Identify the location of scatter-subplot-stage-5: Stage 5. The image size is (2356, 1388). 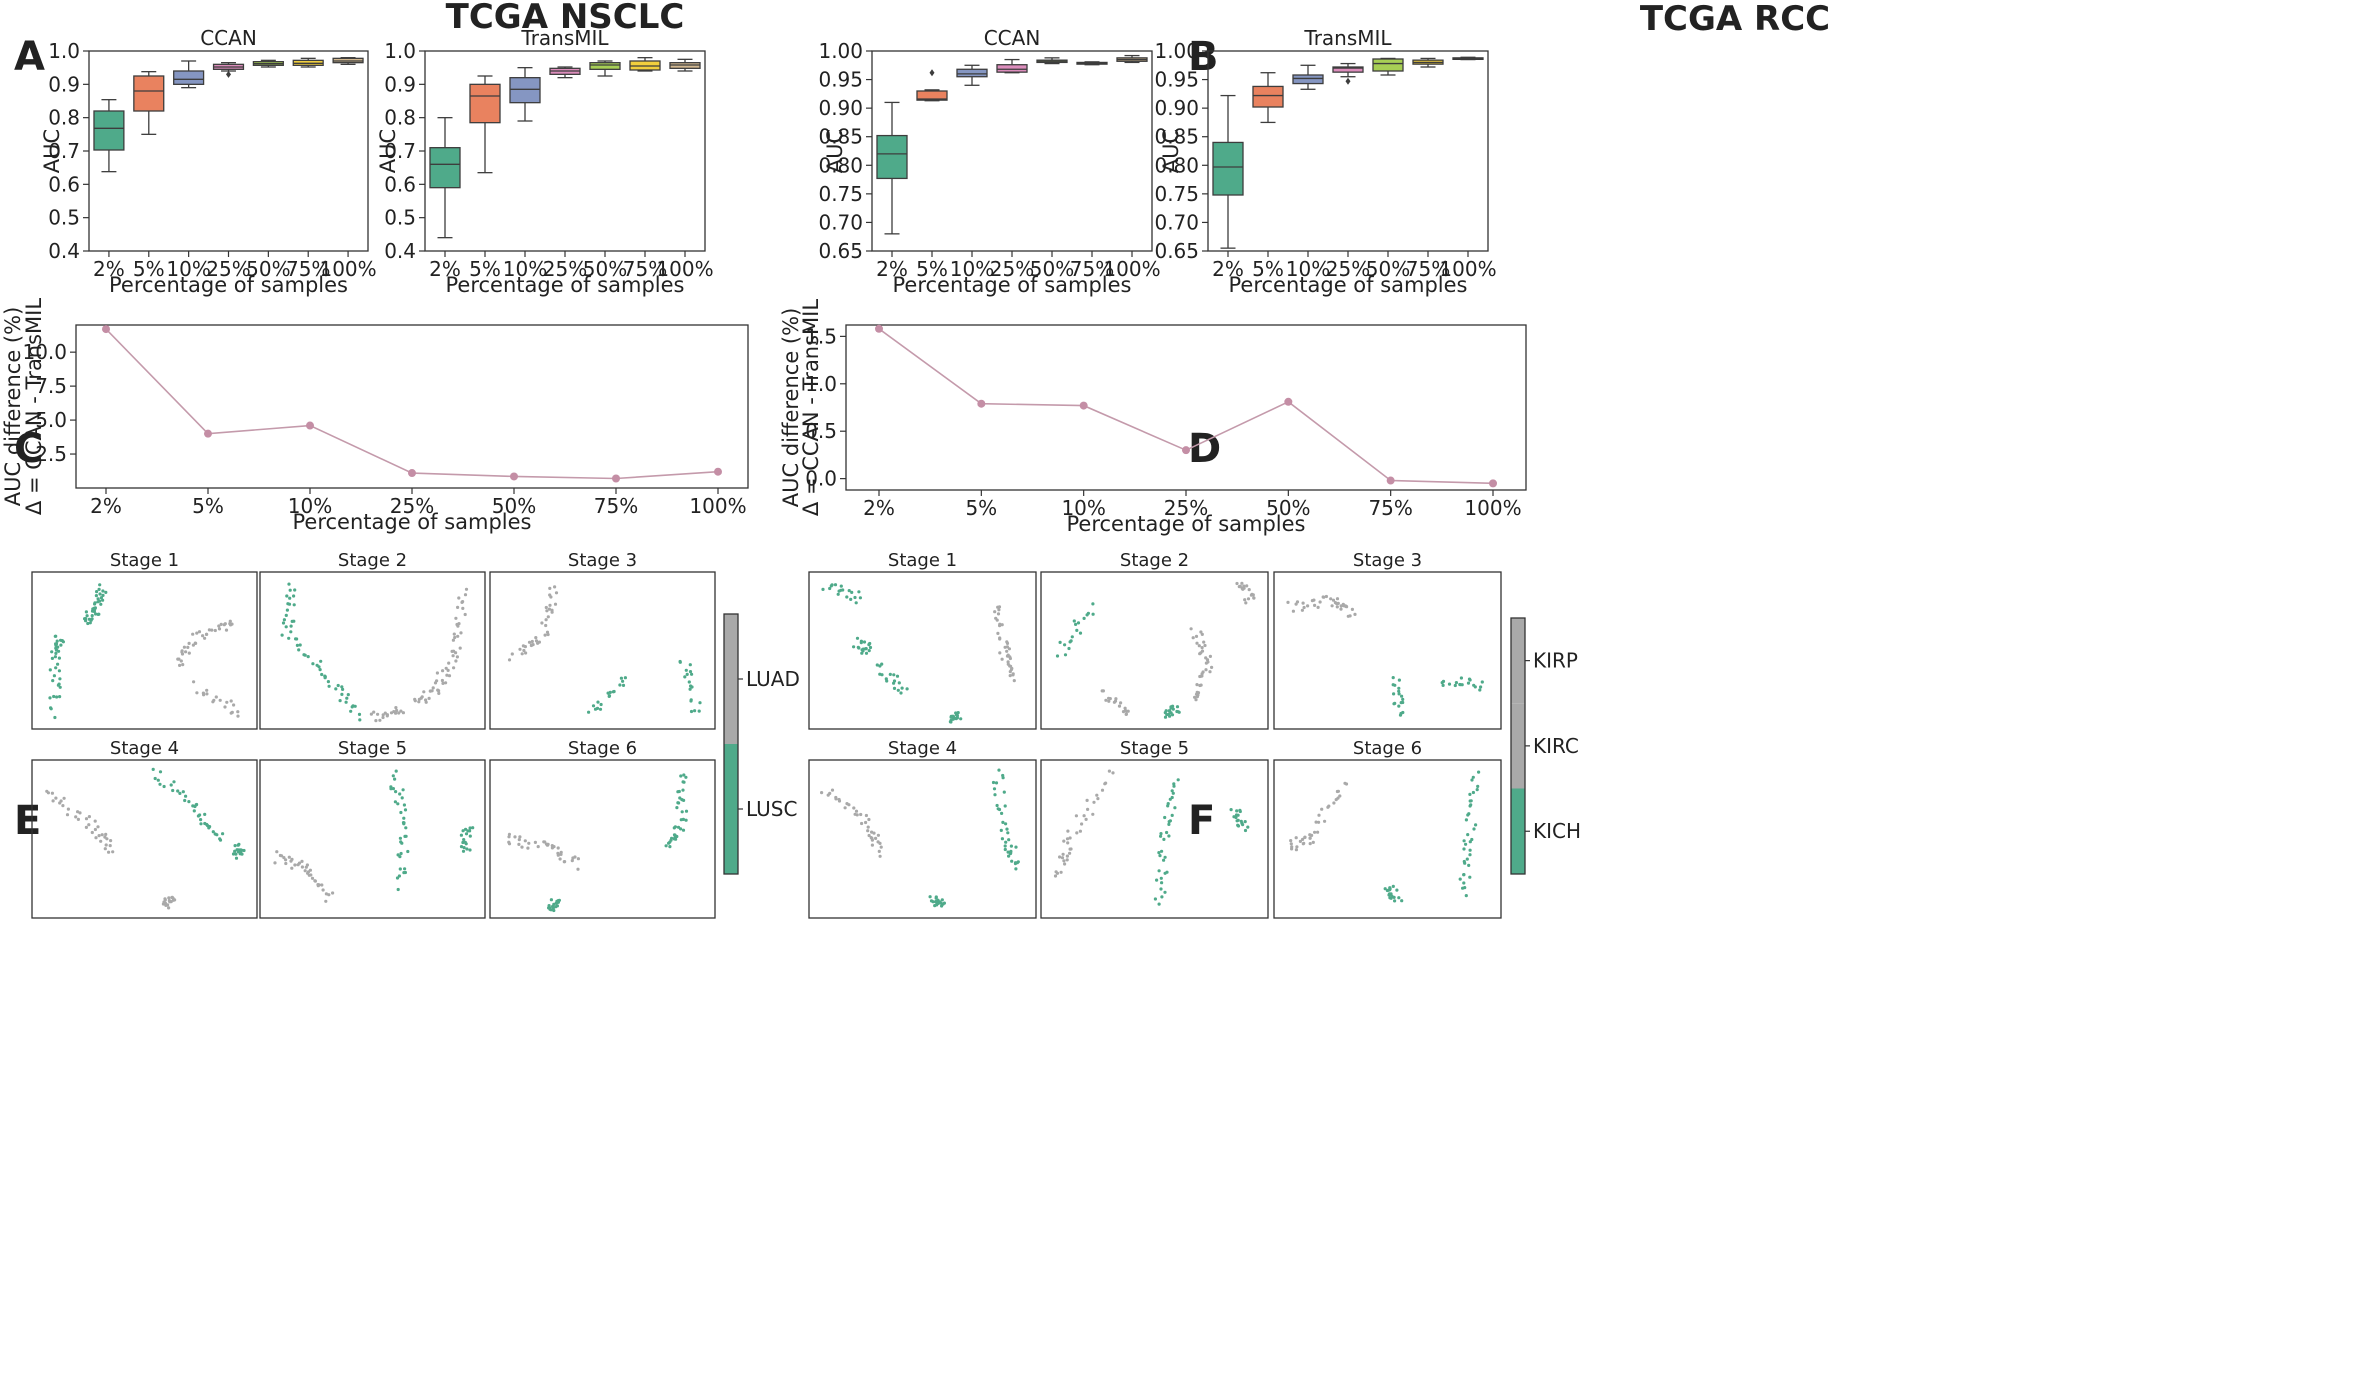
(1154, 828).